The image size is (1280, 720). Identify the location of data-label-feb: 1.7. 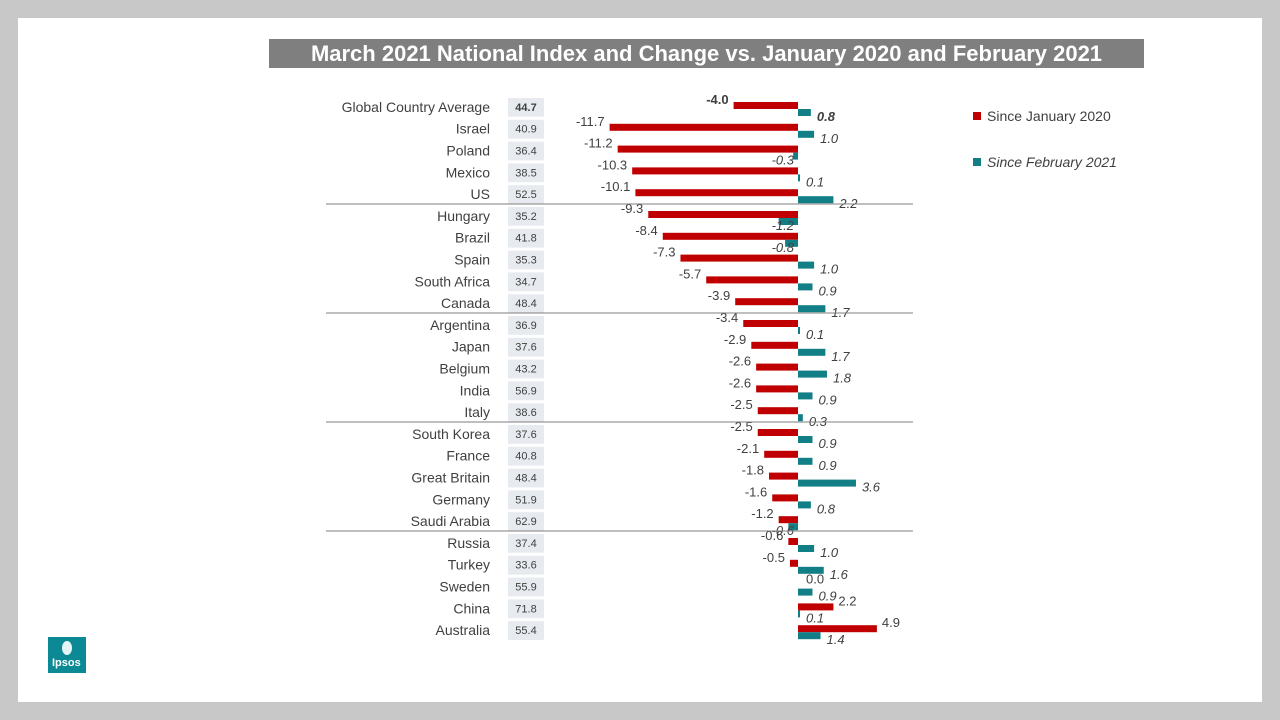
(840, 356).